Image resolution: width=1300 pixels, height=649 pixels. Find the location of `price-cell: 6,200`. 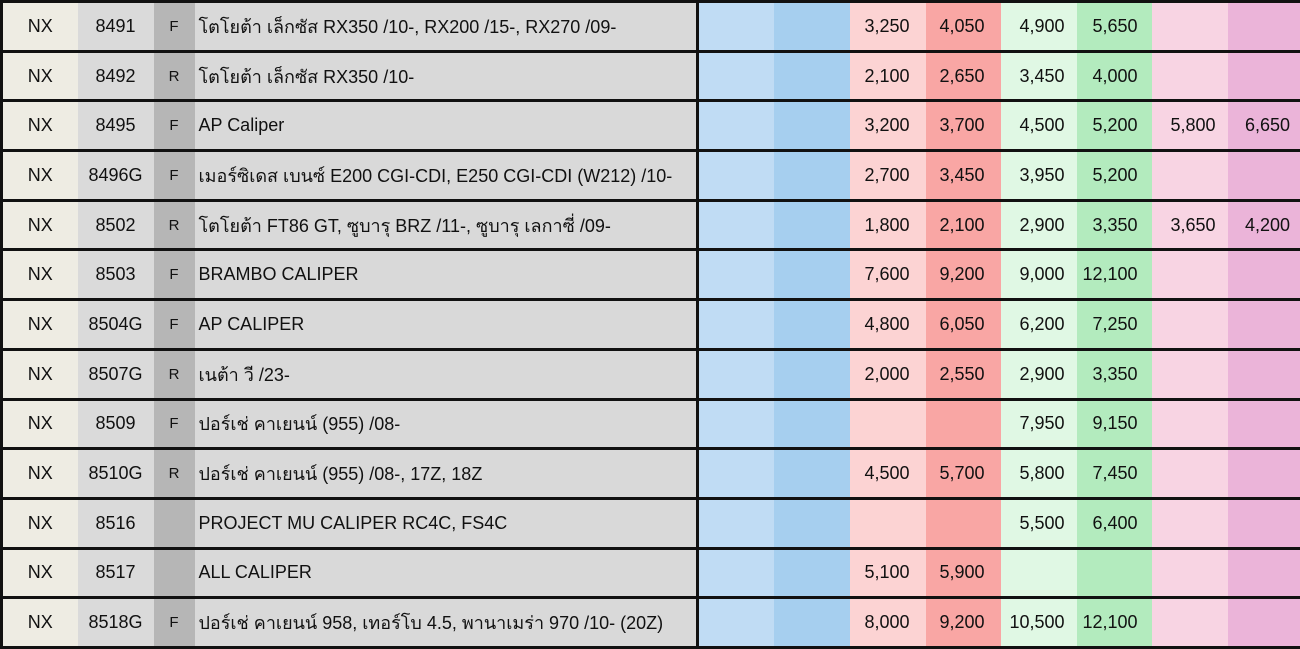

price-cell: 6,200 is located at coordinates (1039, 325).